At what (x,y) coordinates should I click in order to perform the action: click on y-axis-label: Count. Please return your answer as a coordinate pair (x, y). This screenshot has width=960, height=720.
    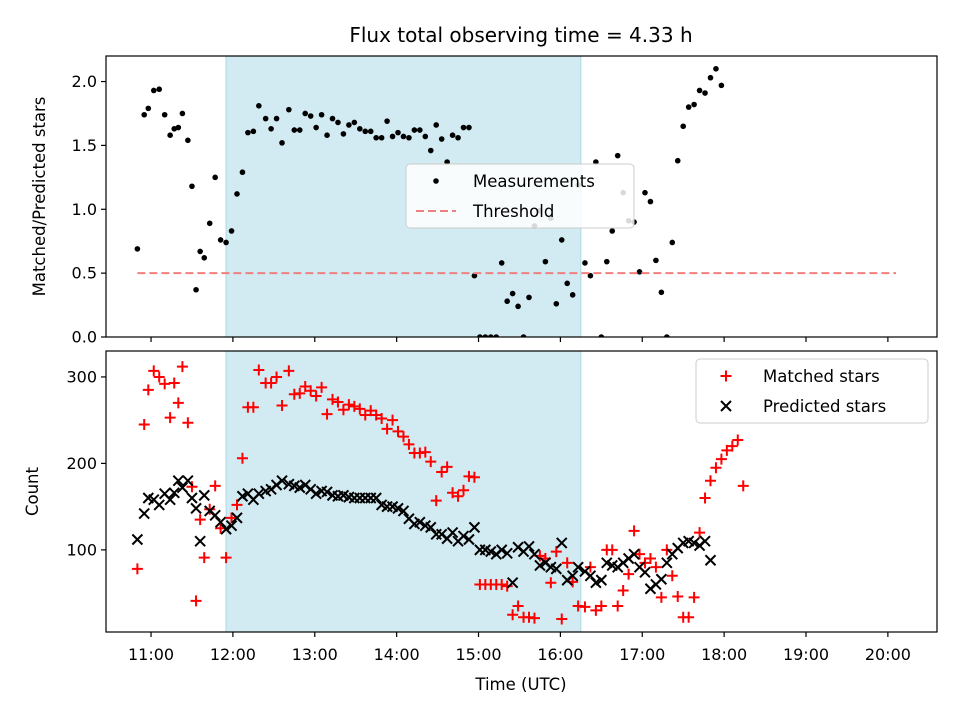
    Looking at the image, I should click on (32, 491).